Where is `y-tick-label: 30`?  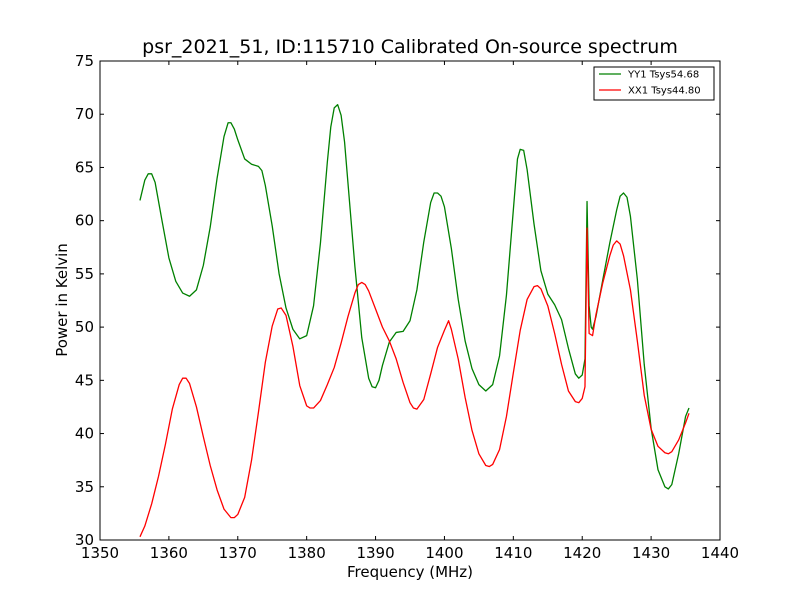
y-tick-label: 30 is located at coordinates (84, 540).